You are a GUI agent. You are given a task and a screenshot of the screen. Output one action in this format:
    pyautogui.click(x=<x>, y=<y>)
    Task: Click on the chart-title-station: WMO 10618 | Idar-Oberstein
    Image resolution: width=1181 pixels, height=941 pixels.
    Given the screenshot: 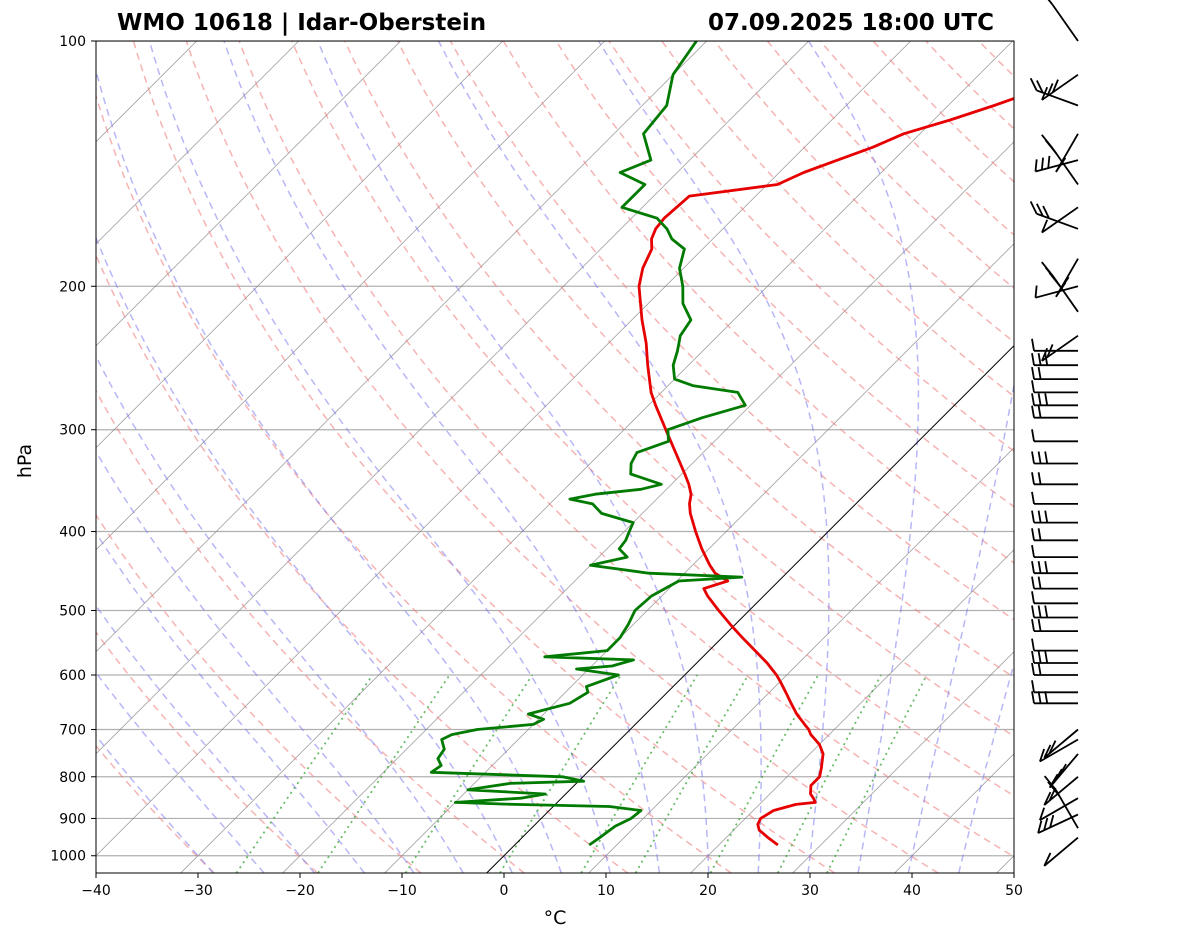 What is the action you would take?
    pyautogui.click(x=301, y=23)
    